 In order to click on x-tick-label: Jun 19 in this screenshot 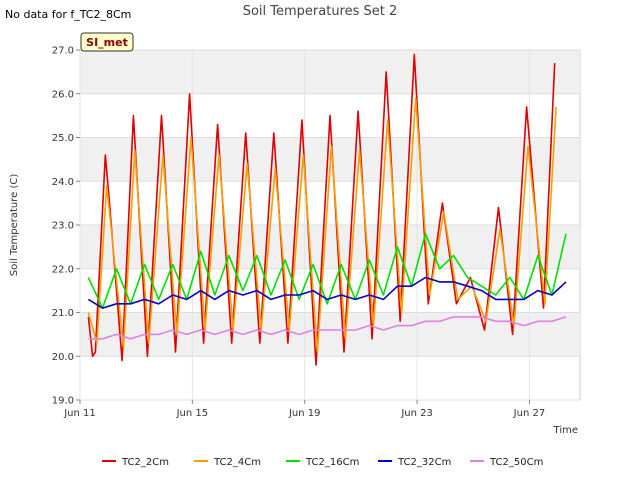, I will do `click(304, 413)`.